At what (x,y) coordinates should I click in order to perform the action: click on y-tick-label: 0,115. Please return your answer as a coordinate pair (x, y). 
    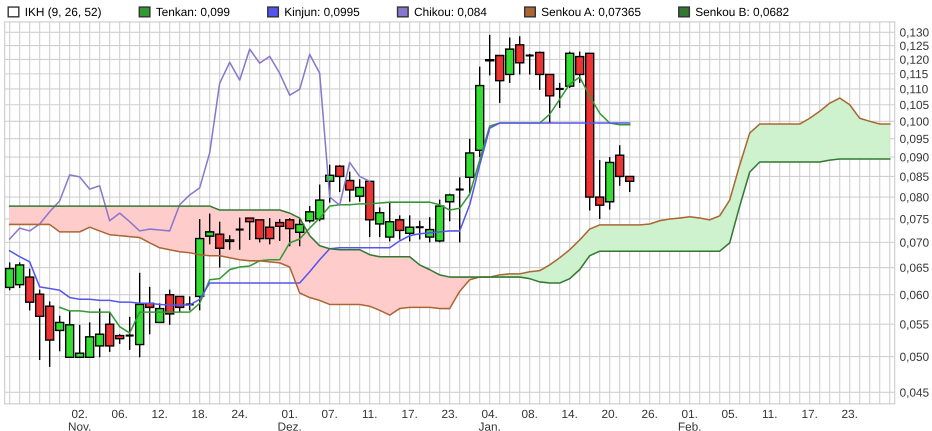
    Looking at the image, I should click on (914, 75).